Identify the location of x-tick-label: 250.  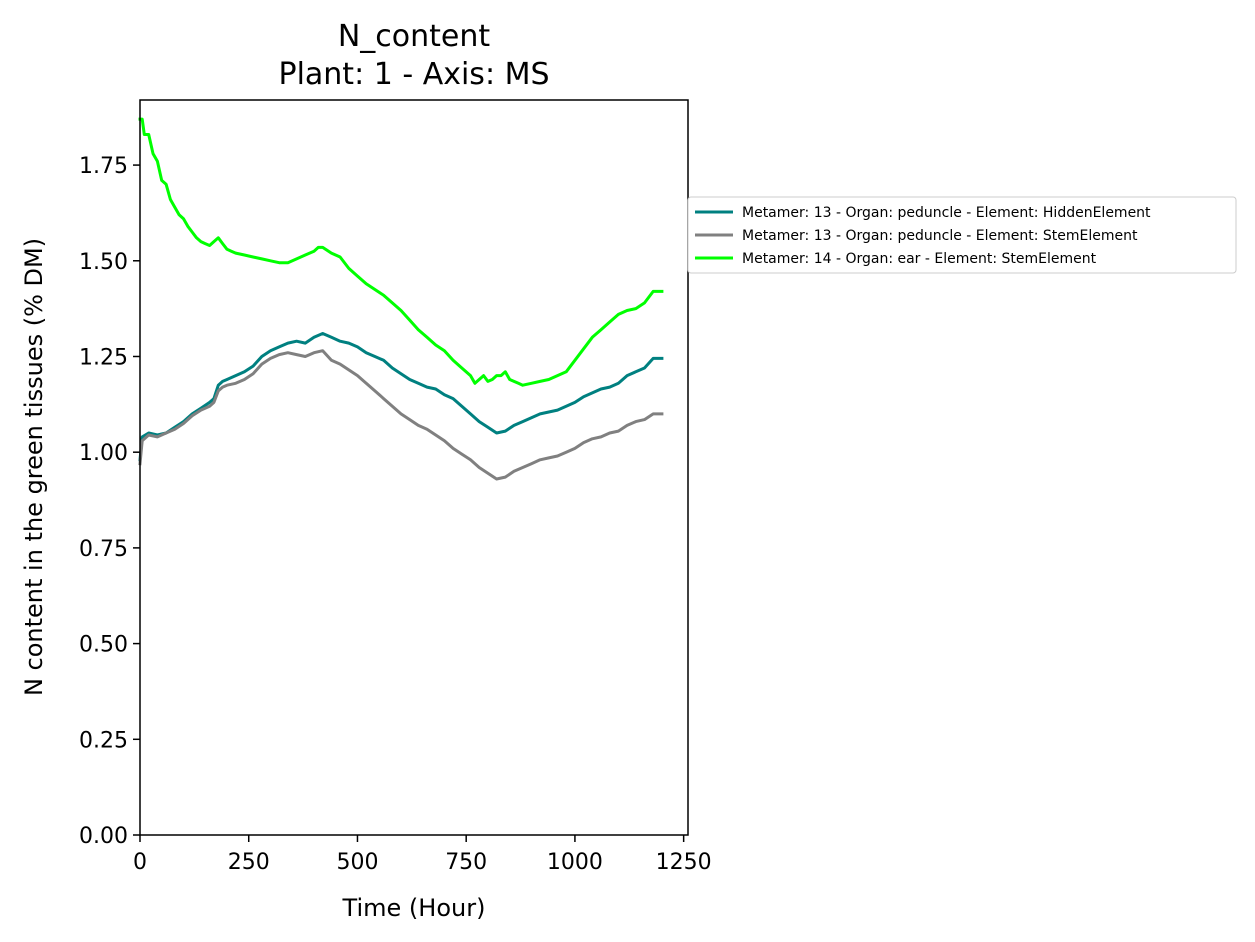
(249, 862).